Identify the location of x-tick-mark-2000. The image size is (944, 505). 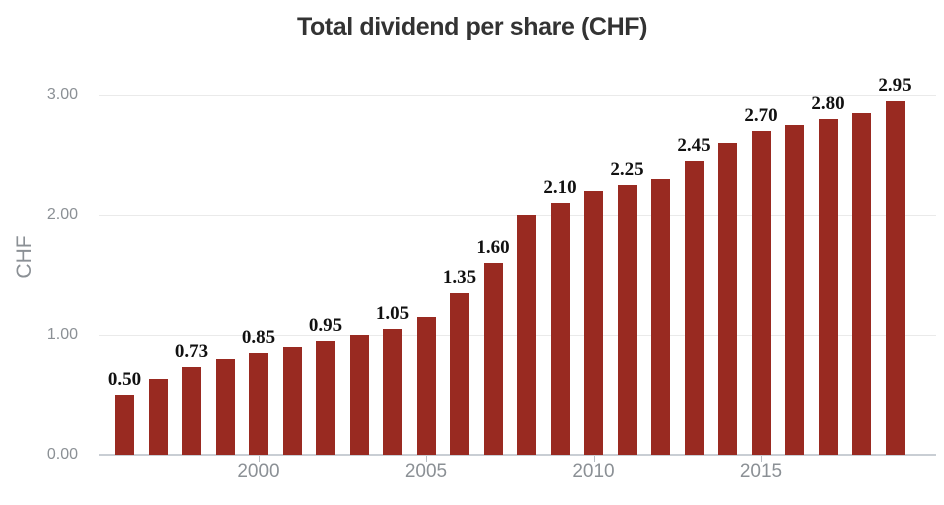
(259, 459).